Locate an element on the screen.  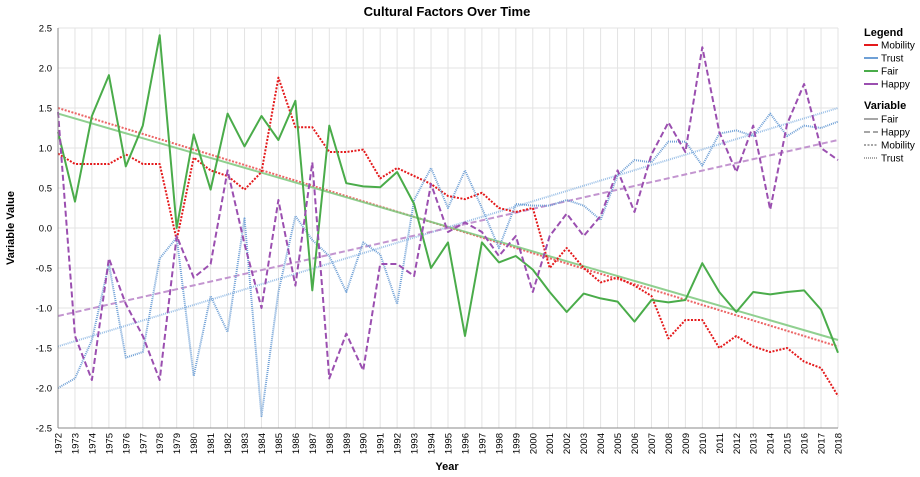
x-tick-label: 1974 is located at coordinates (92, 443).